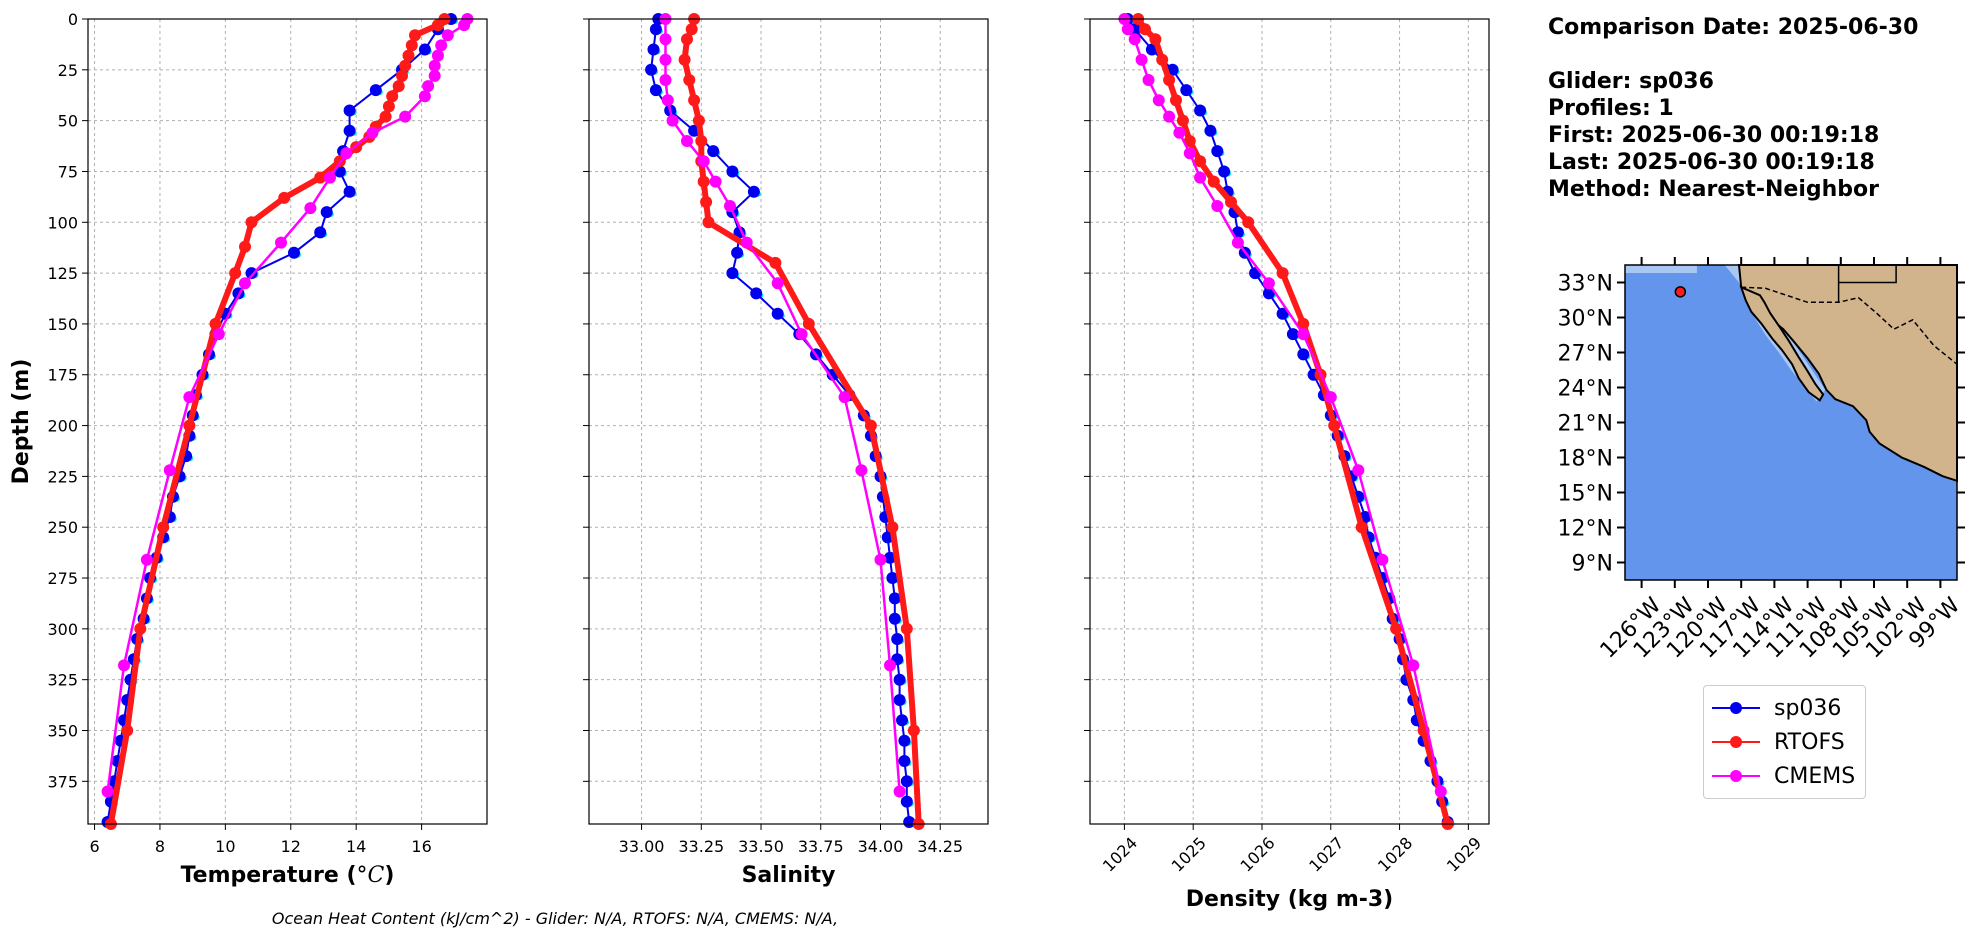 The height and width of the screenshot is (934, 1978). What do you see at coordinates (1585, 319) in the screenshot?
I see `lat-label: 30°N` at bounding box center [1585, 319].